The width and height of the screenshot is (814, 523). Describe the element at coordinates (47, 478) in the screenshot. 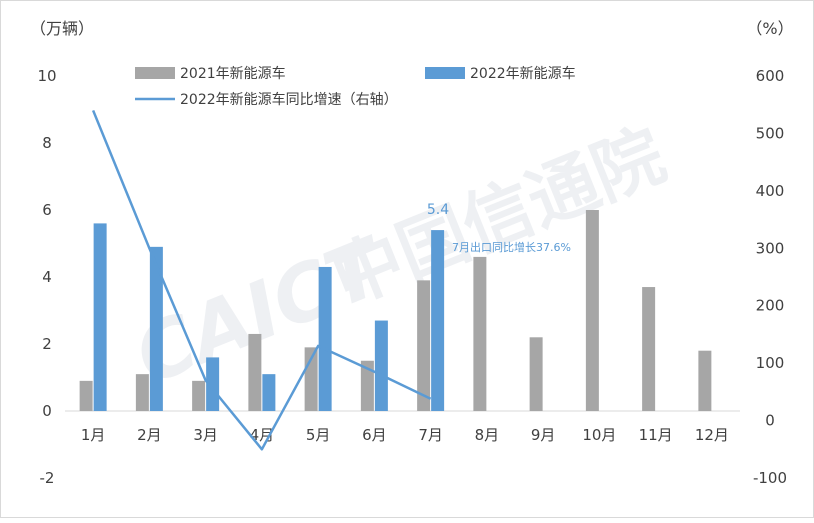

I see `left-tick-label: -2` at that location.